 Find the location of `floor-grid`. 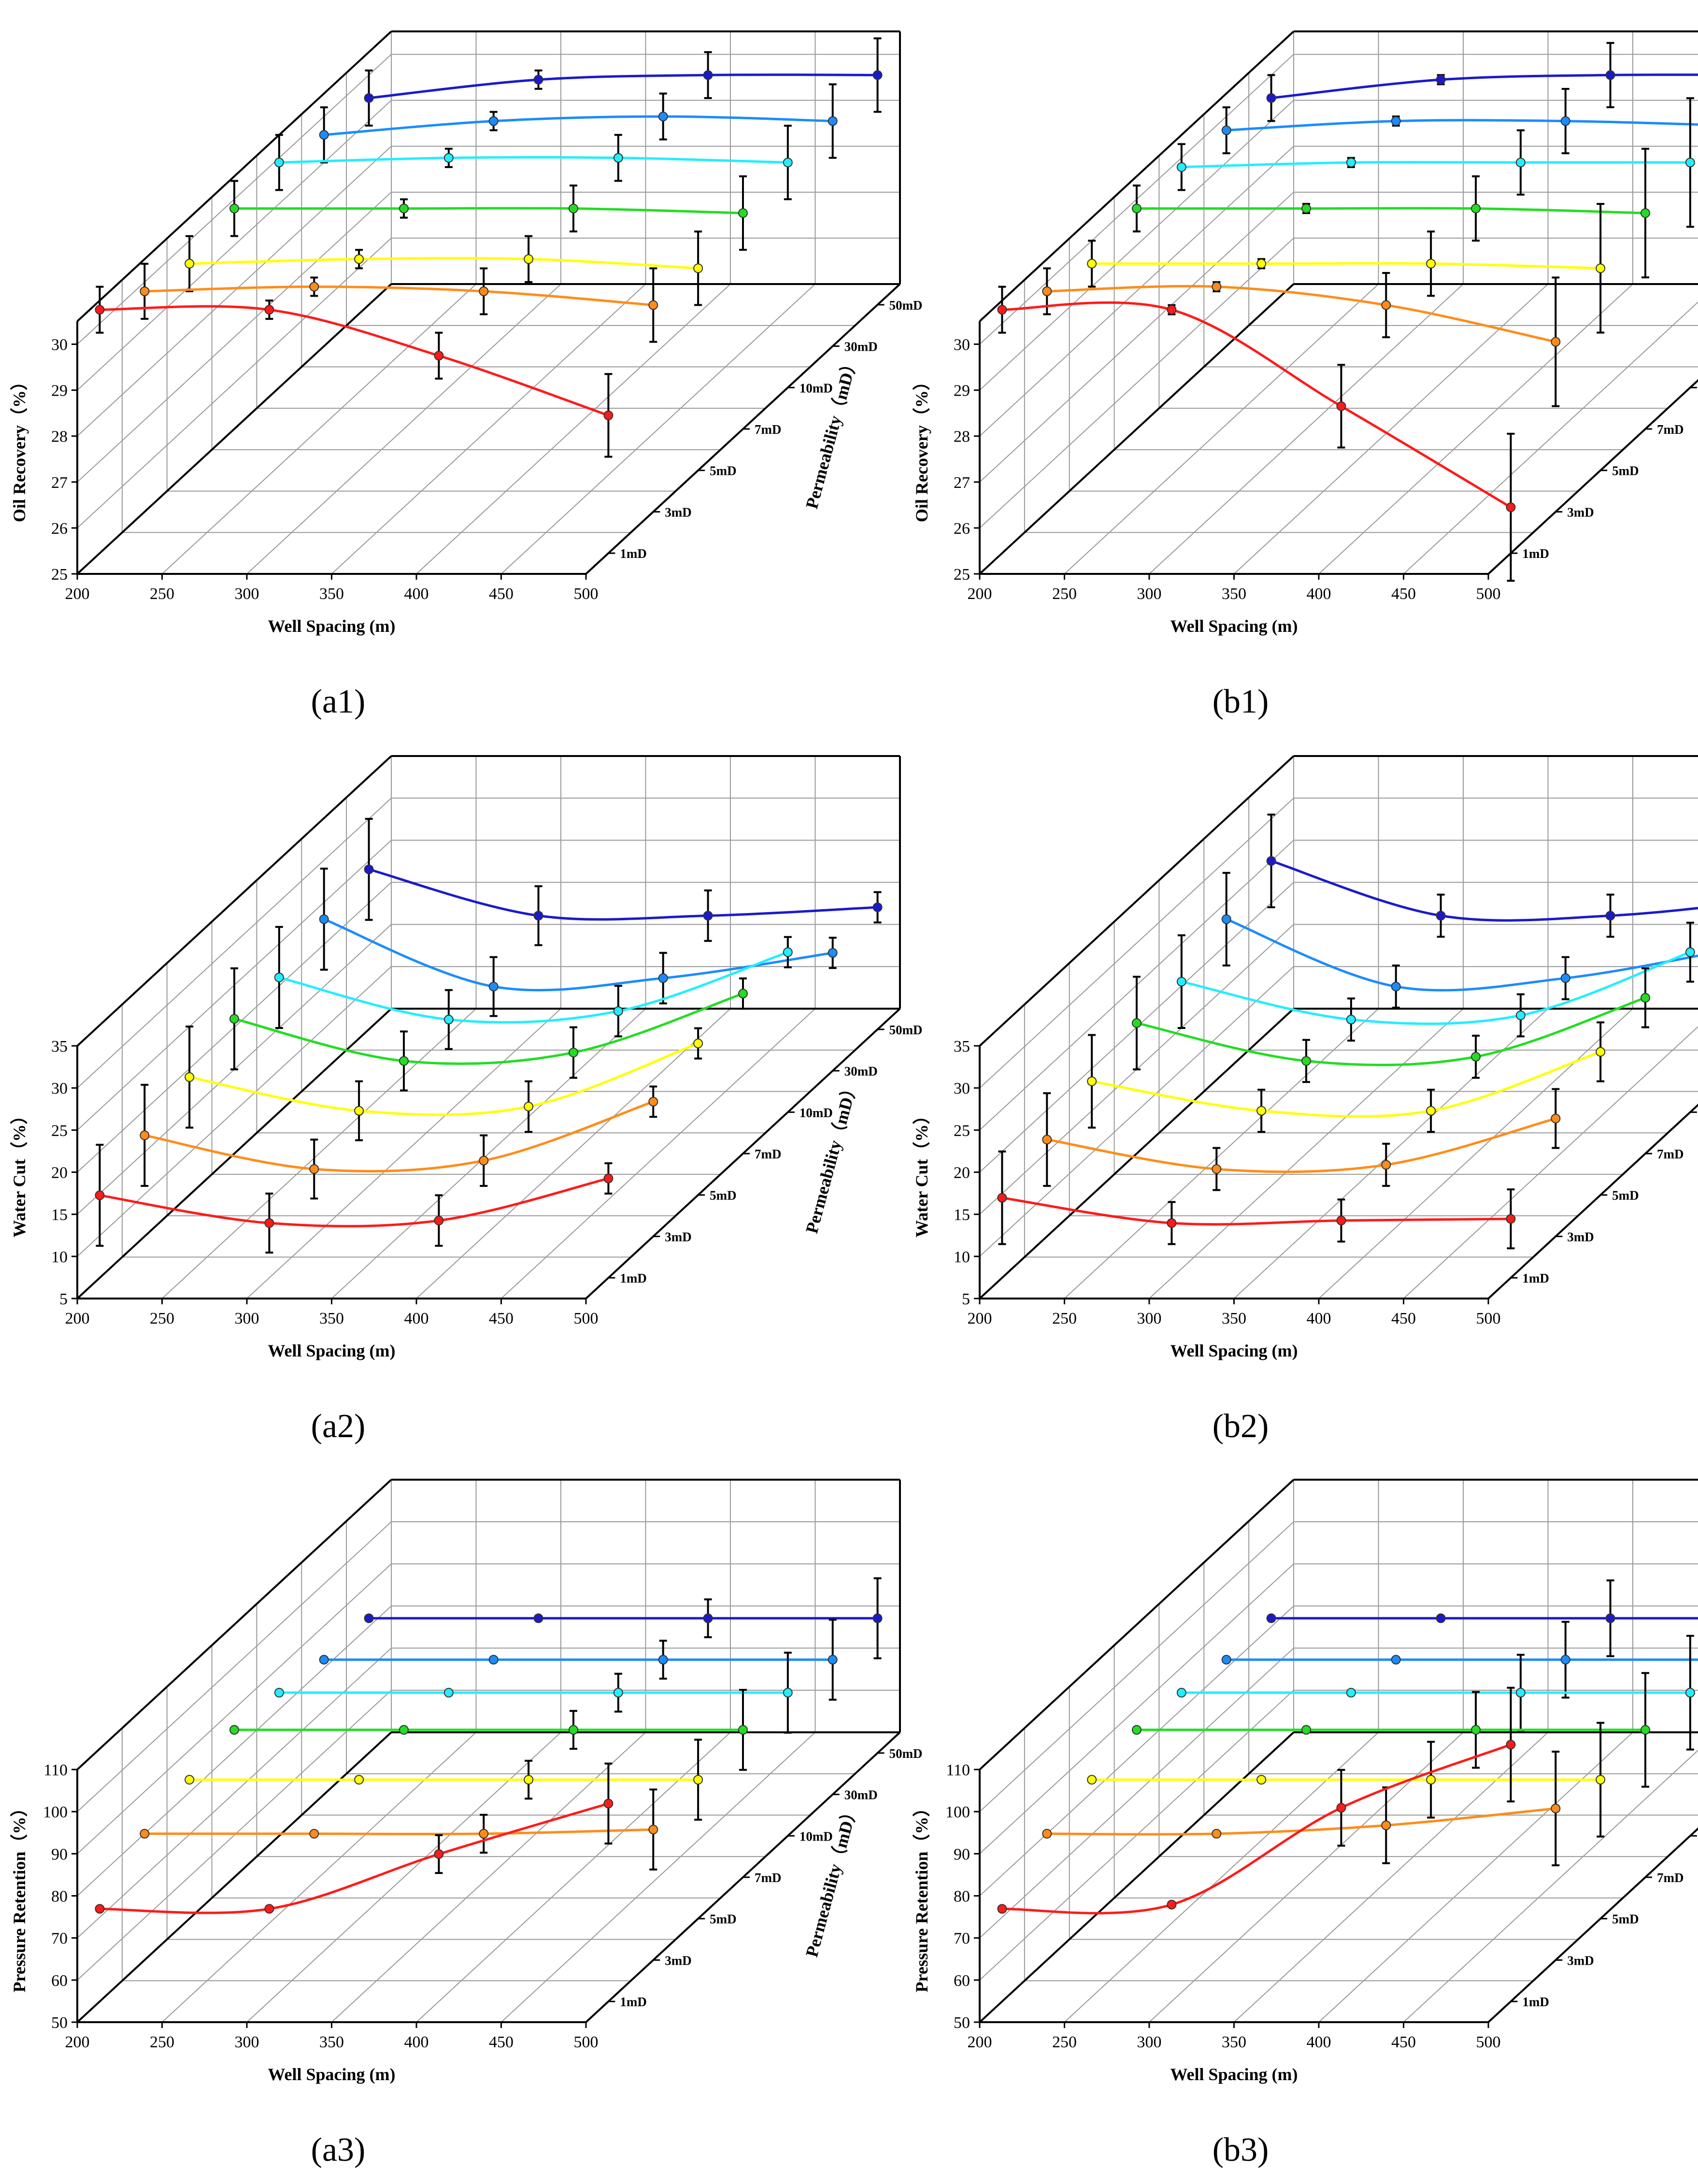

floor-grid is located at coordinates (489, 429).